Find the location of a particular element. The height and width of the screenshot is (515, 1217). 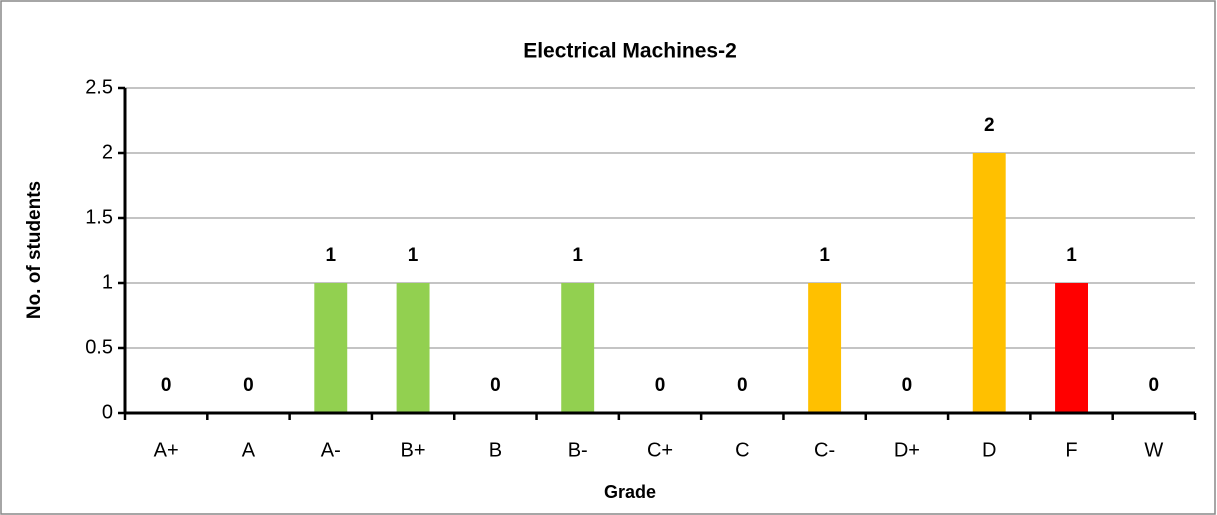

x-tick-label: F is located at coordinates (1071, 450).